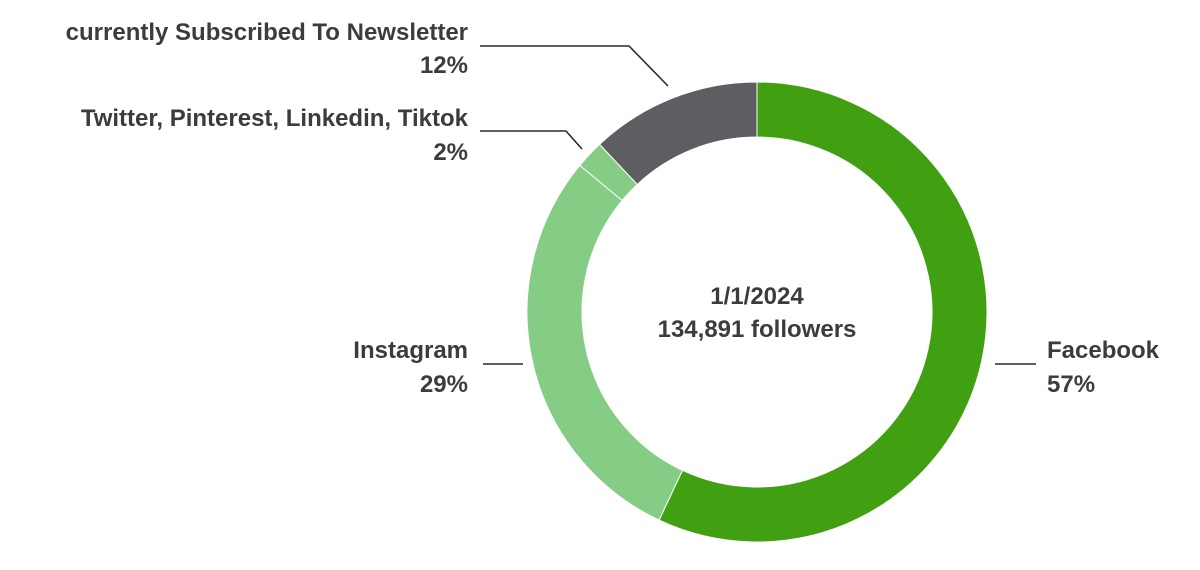 This screenshot has height=570, width=1200. I want to click on slice-label-newsletter: currently Subscribed To Newsletter, so click(267, 32).